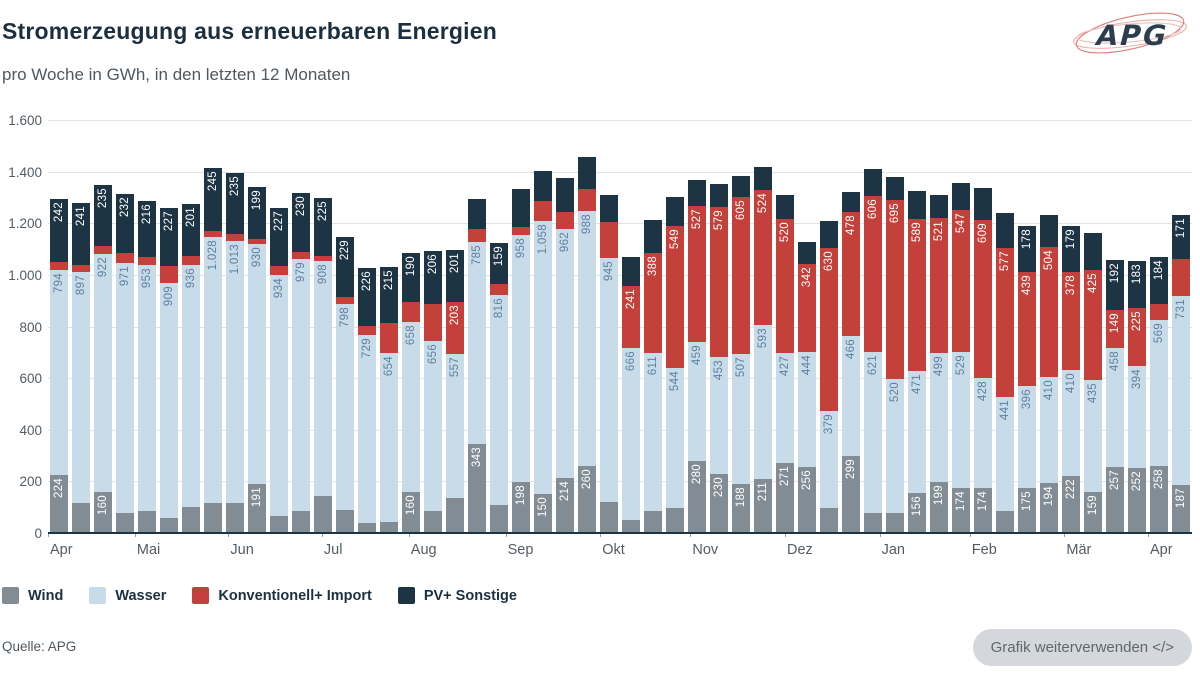 The image size is (1200, 675). Describe the element at coordinates (851, 362) in the screenshot. I see `bar-week: 299 466 478` at that location.